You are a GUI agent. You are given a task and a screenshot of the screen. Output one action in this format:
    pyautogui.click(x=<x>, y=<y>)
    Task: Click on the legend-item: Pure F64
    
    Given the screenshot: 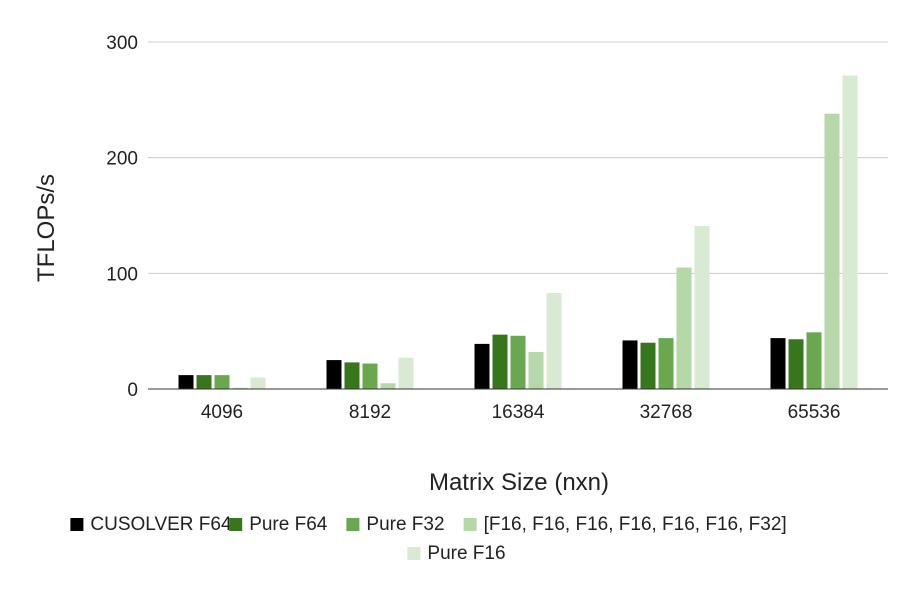 What is the action you would take?
    pyautogui.click(x=278, y=524)
    